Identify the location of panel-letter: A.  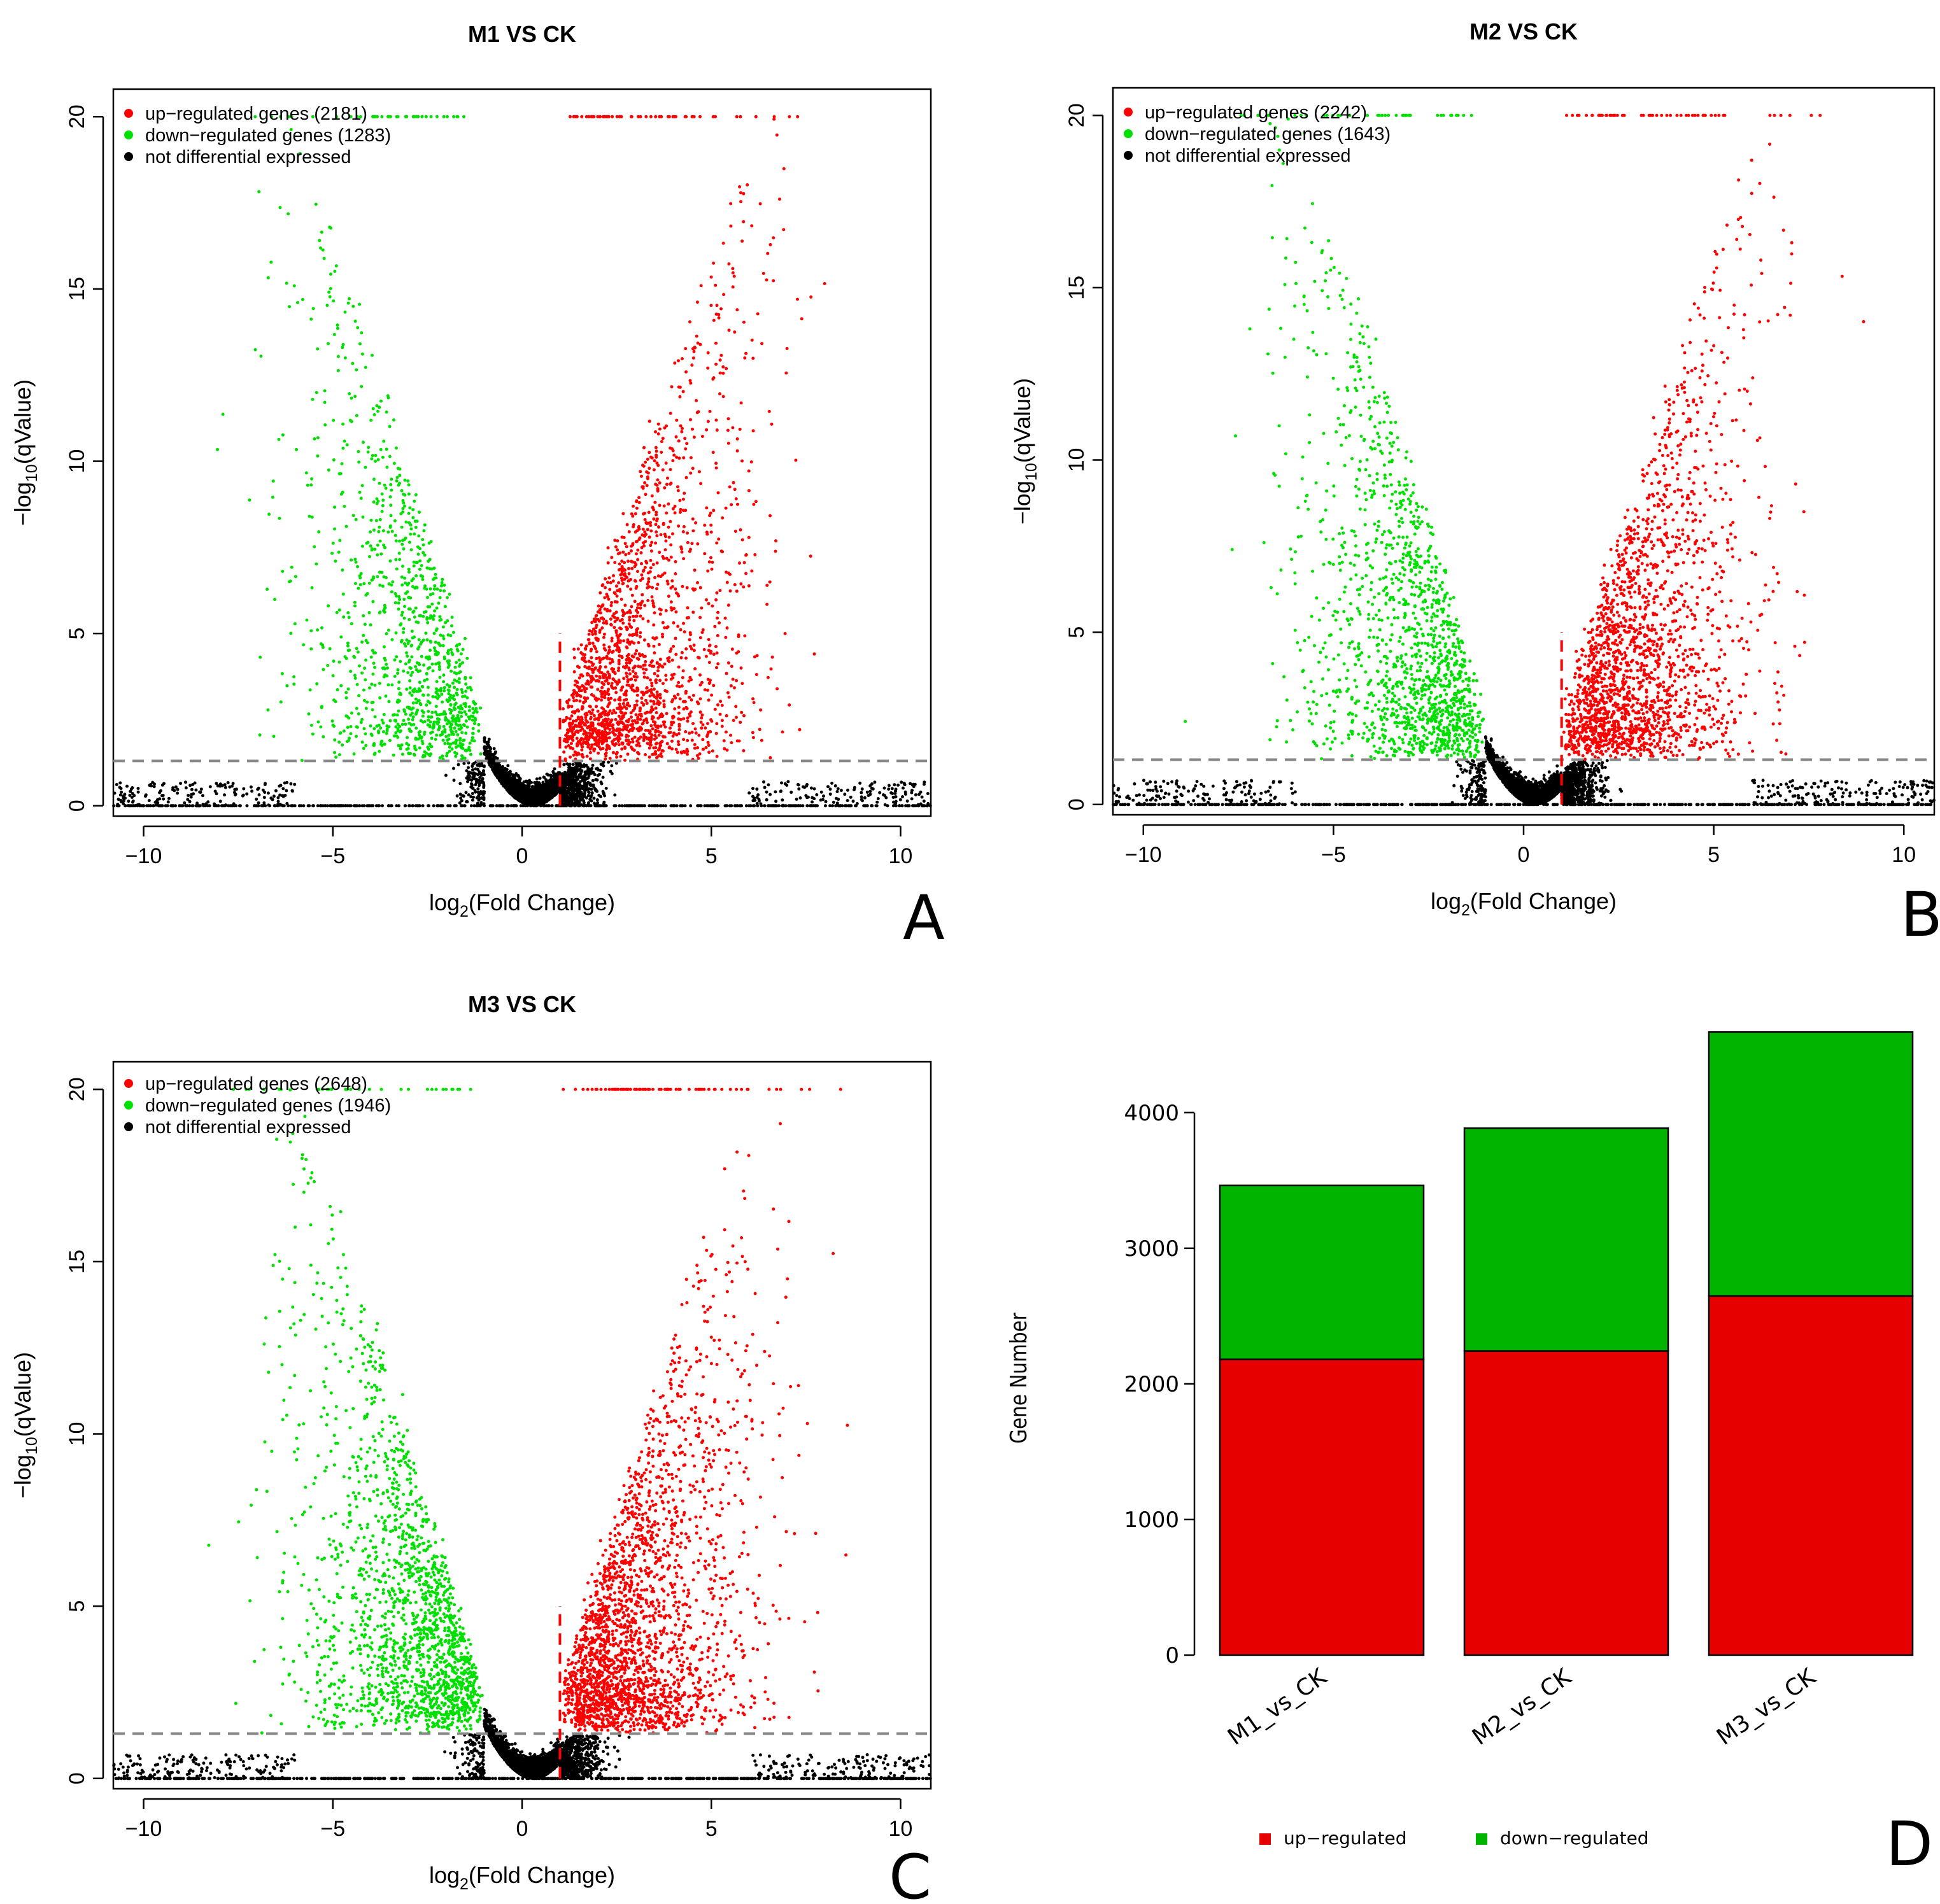
(924, 918).